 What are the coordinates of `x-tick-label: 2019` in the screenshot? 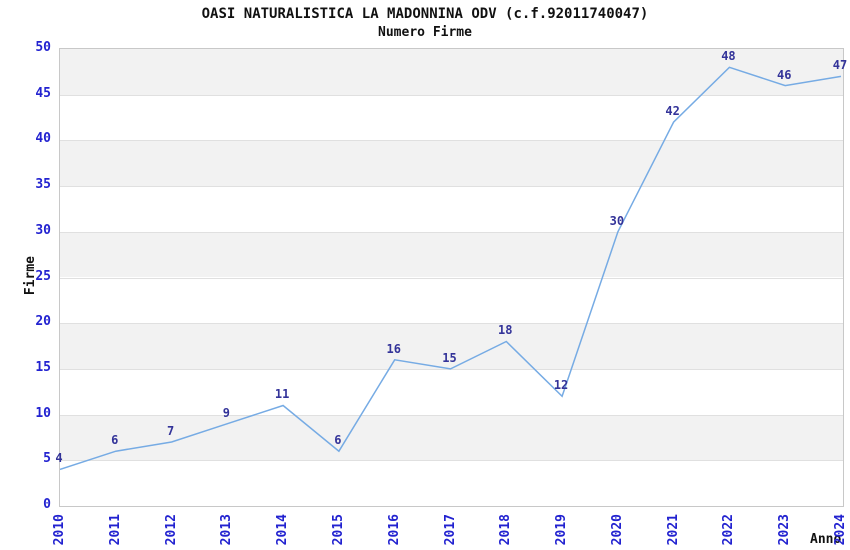 It's located at (562, 530).